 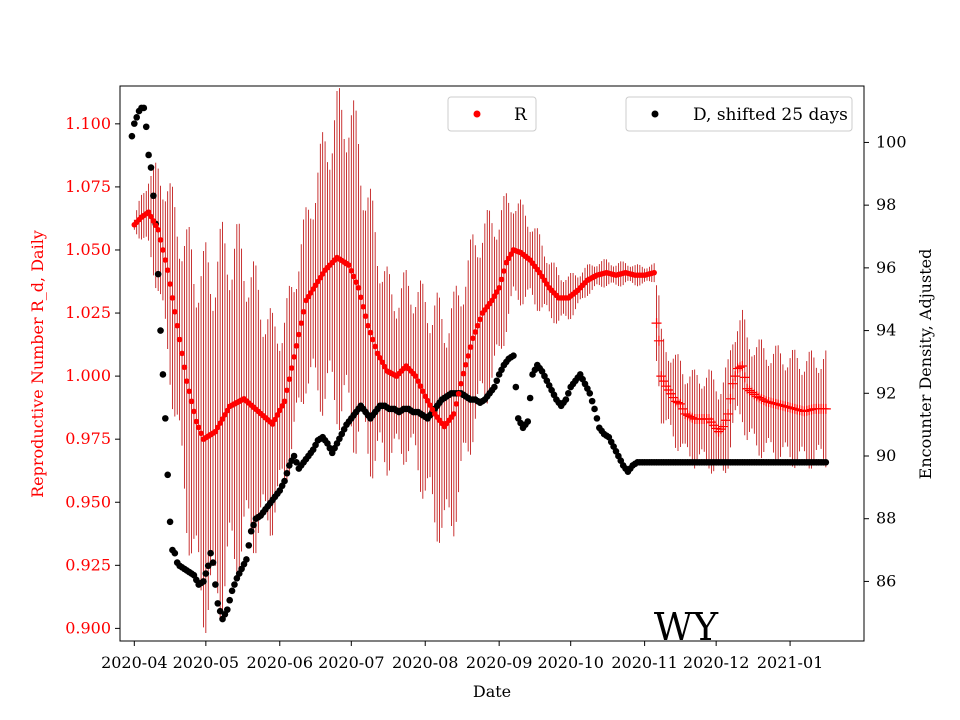 I want to click on right-tick-label: 98, so click(x=886, y=204).